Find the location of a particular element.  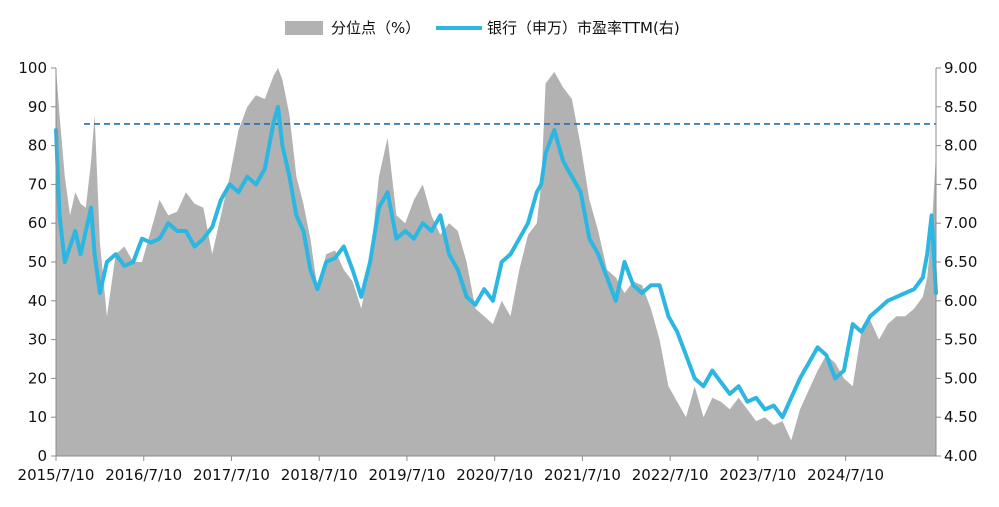

left-tick-label: 10 is located at coordinates (37, 417).